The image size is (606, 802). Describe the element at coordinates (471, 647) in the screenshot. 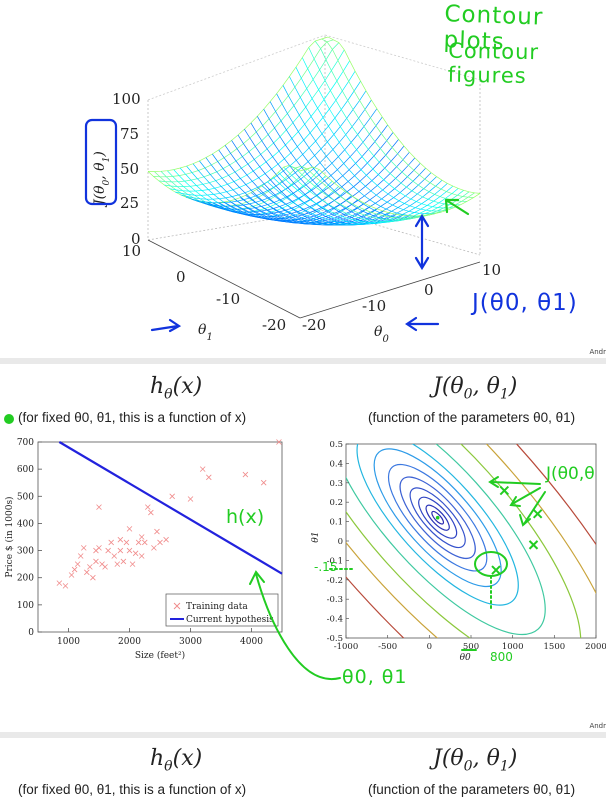

I see `x-tick-label: 500` at that location.